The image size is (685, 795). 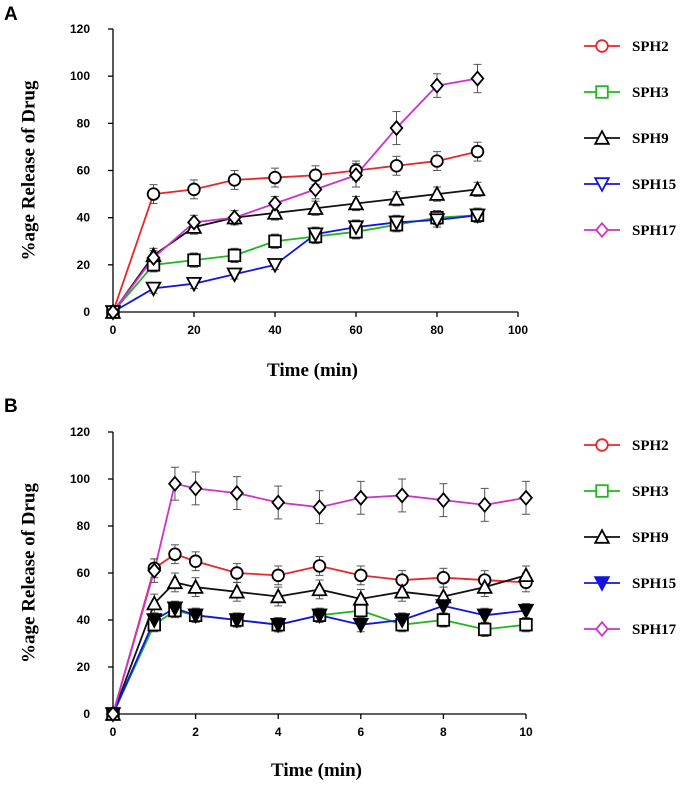 What do you see at coordinates (626, 537) in the screenshot?
I see `chart-b-legend-item-sph9: SPH9` at bounding box center [626, 537].